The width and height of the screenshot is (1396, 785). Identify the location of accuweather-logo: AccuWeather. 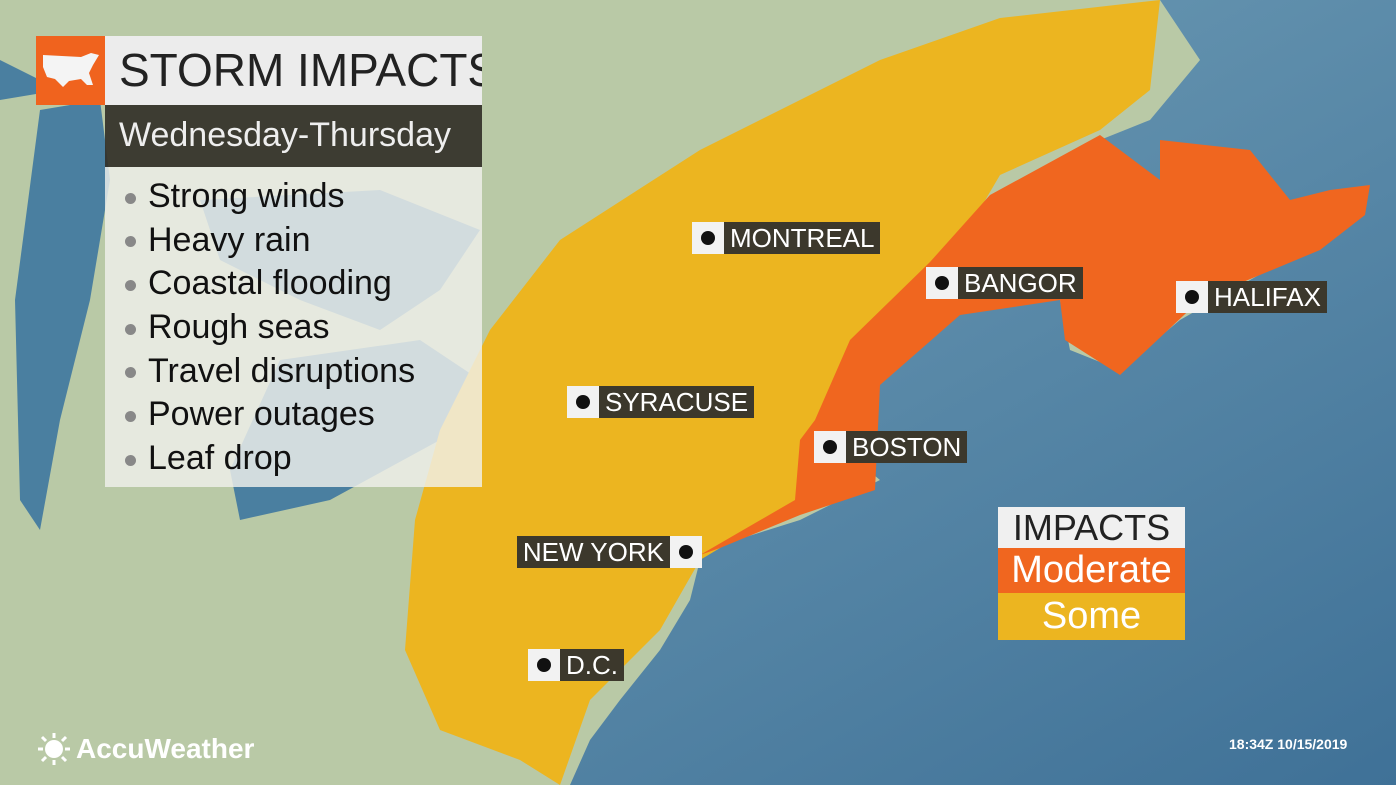
(146, 749).